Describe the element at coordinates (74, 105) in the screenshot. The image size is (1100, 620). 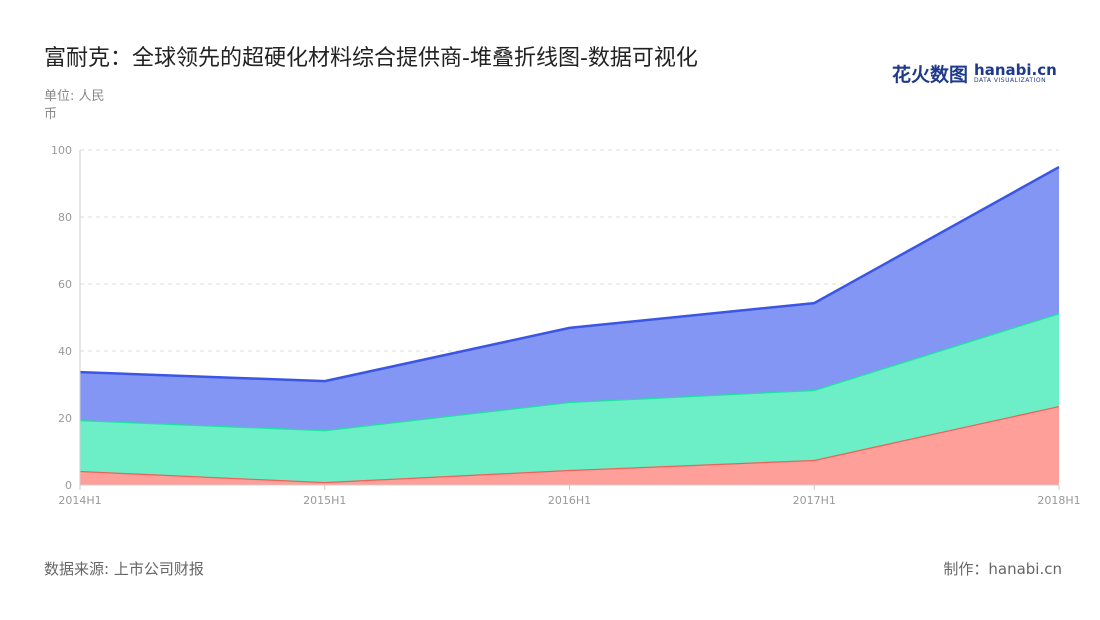
I see `unit-label: 单位: 人民币` at that location.